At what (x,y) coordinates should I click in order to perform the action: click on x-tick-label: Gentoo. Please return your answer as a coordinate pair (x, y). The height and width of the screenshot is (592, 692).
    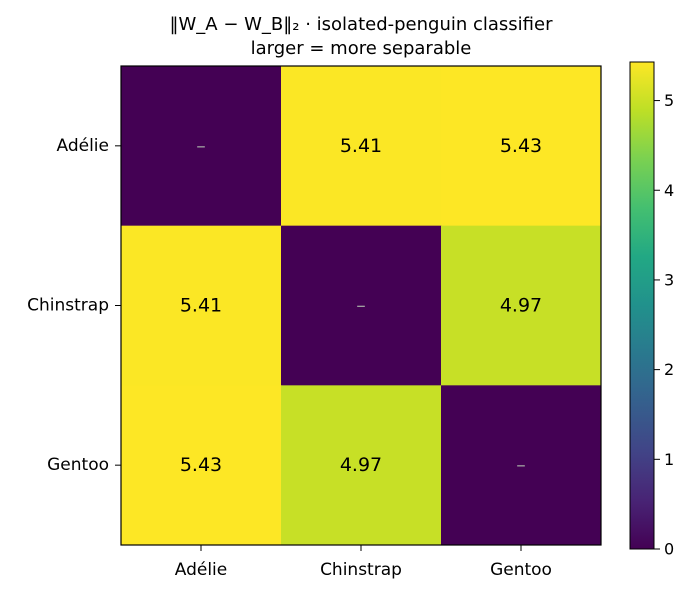
    Looking at the image, I should click on (521, 570).